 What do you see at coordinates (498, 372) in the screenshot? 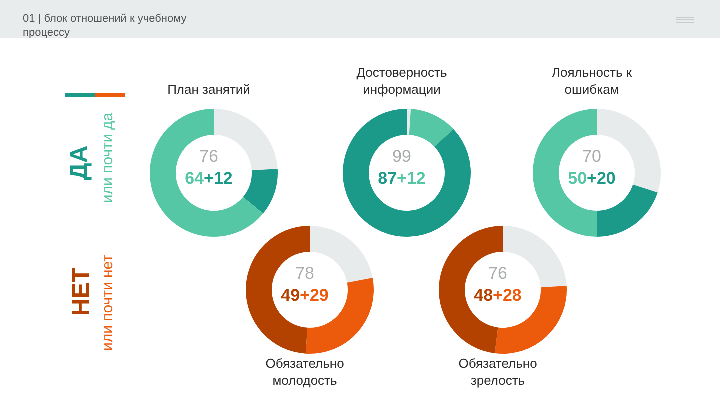
I see `text: Обязательно зрелость` at bounding box center [498, 372].